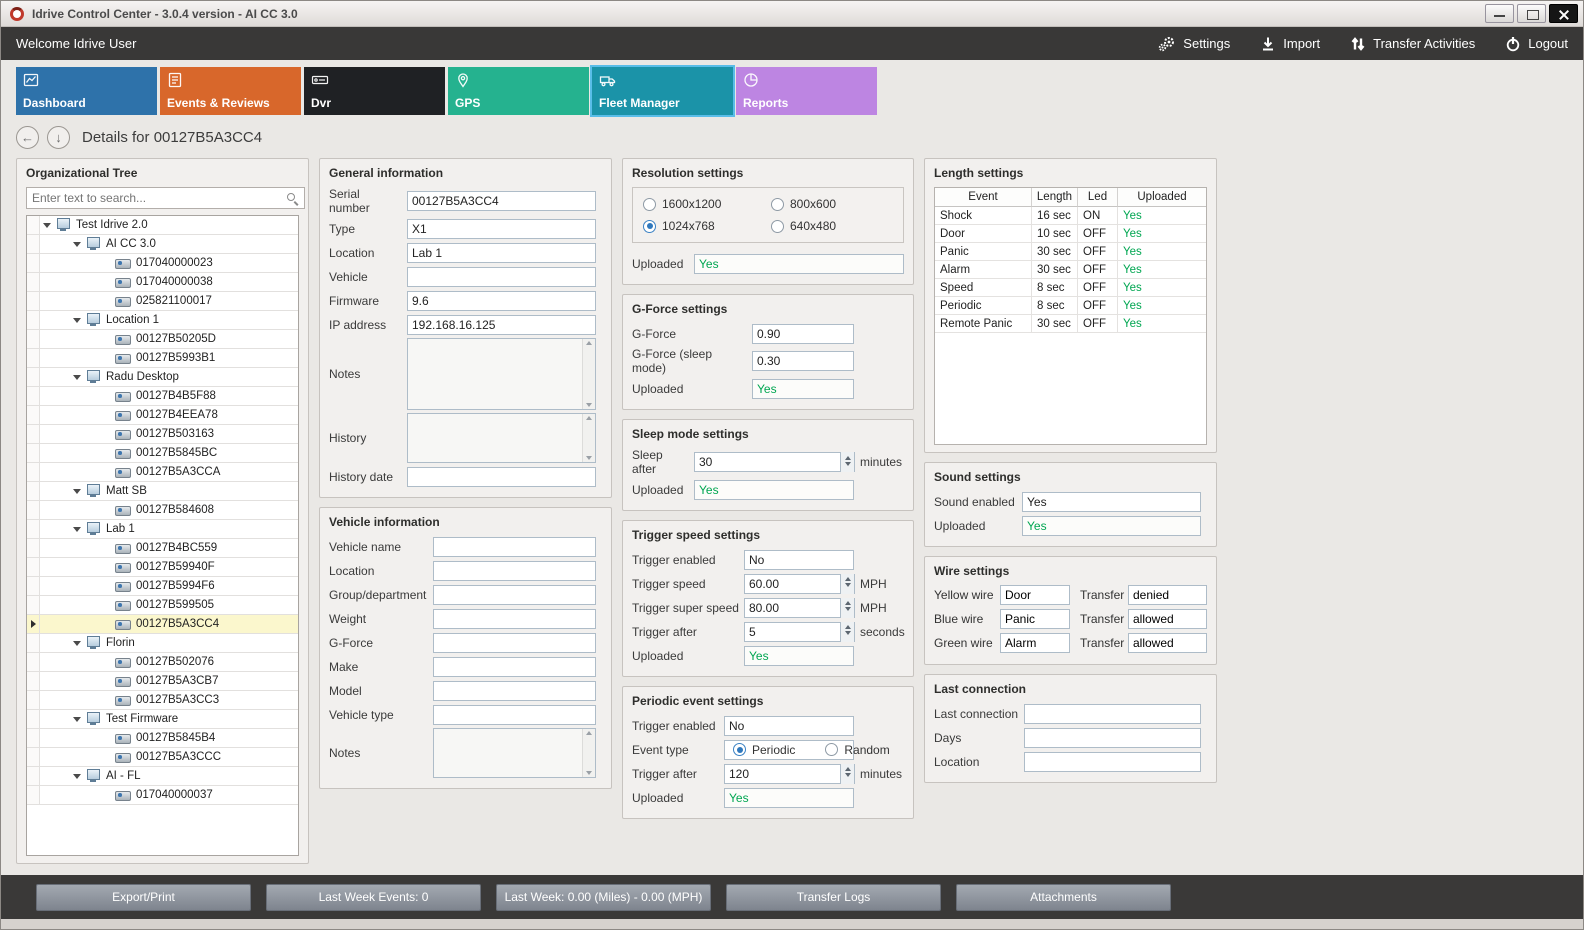  What do you see at coordinates (162, 529) in the screenshot?
I see `tree-item: Lab 1` at bounding box center [162, 529].